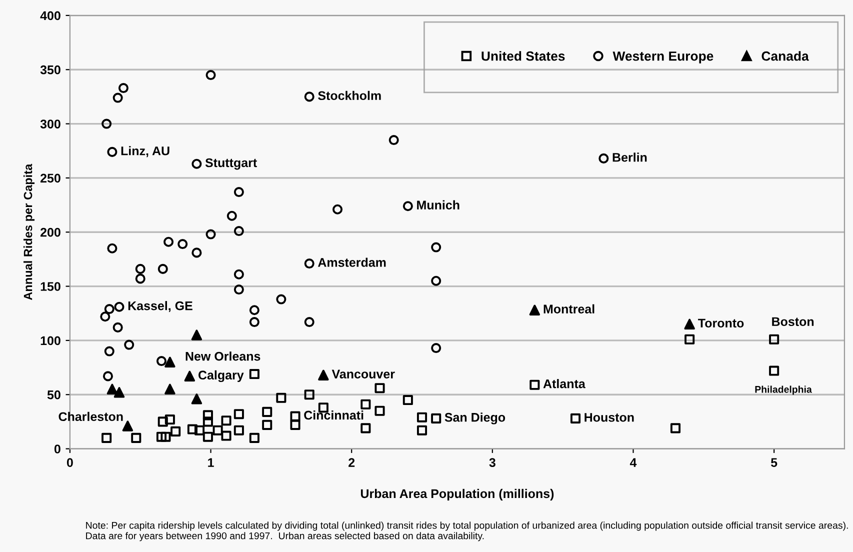  I want to click on annotation: Atlanta, so click(564, 383).